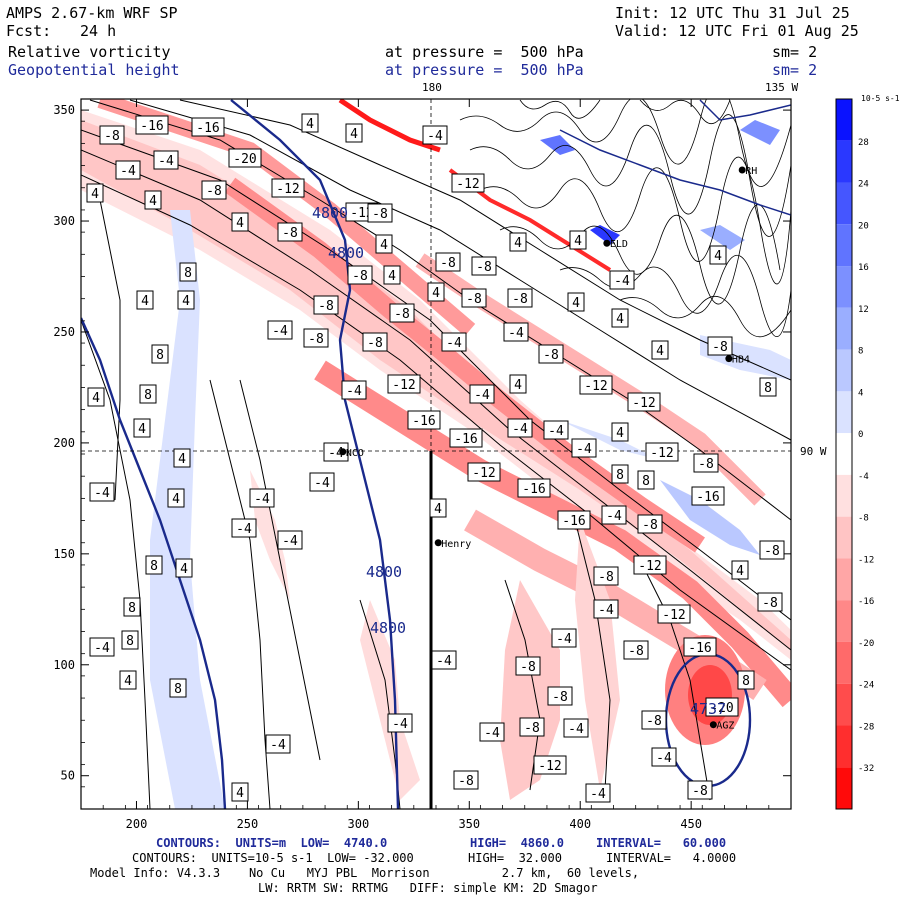 This screenshot has width=900, height=900. I want to click on y-tick-label: 100, so click(64, 665).